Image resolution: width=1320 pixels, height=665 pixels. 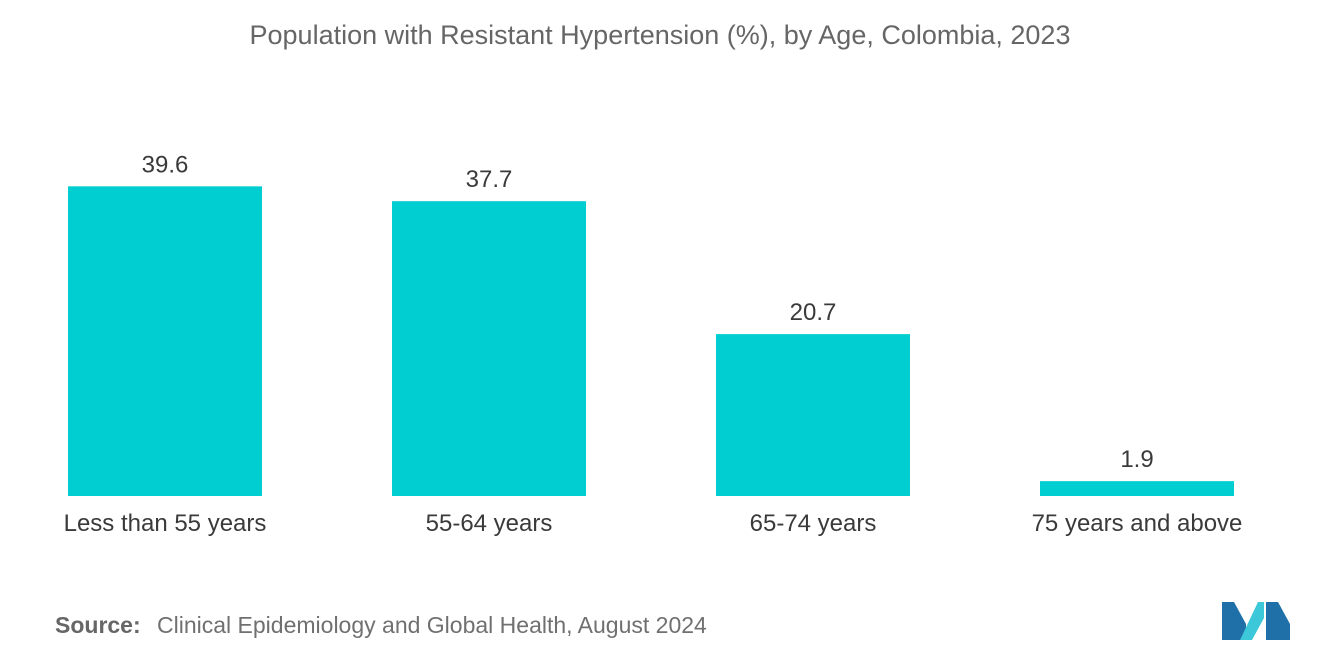 What do you see at coordinates (813, 312) in the screenshot?
I see `value-label-3: 20.7` at bounding box center [813, 312].